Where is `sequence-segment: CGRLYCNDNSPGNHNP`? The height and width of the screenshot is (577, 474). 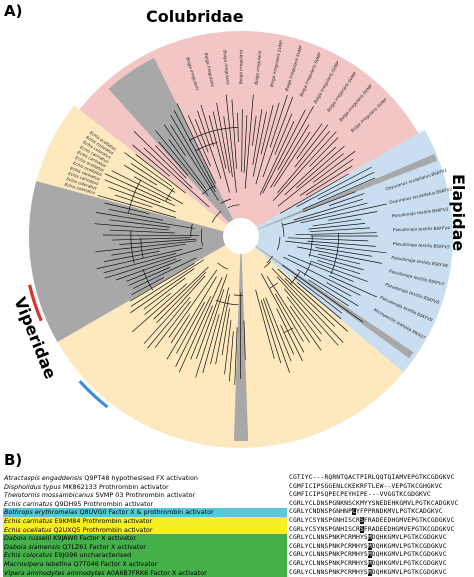 sequence-segment: CGRLYCNDNSPGNHNP is located at coordinates (320, 511).